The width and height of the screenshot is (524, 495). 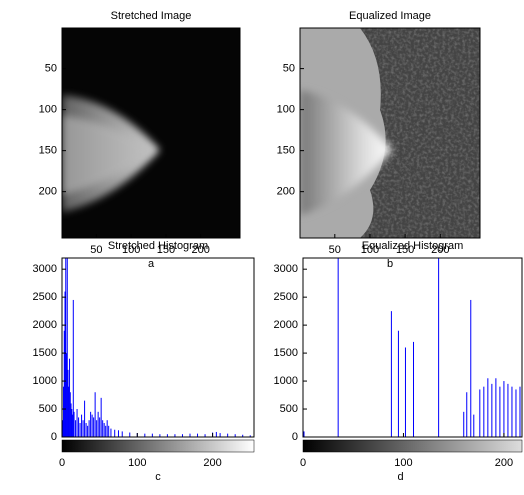 I want to click on stretched-image, so click(x=151, y=133).